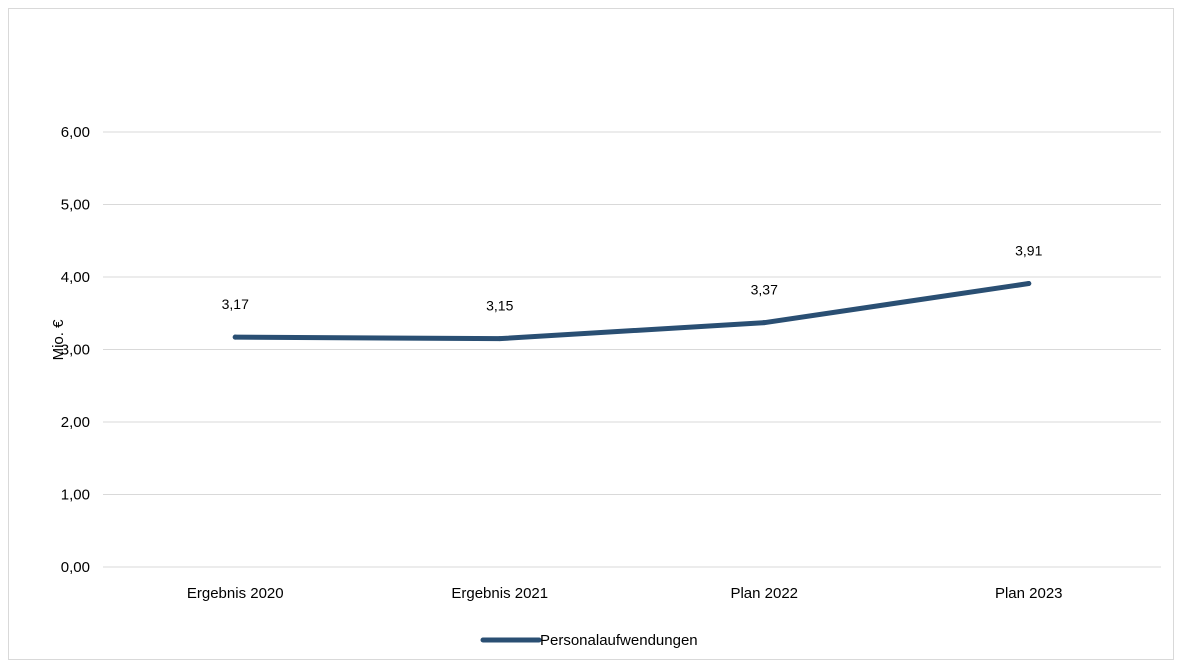 The width and height of the screenshot is (1182, 668). What do you see at coordinates (499, 593) in the screenshot?
I see `x-tick-label: Ergebnis 2021` at bounding box center [499, 593].